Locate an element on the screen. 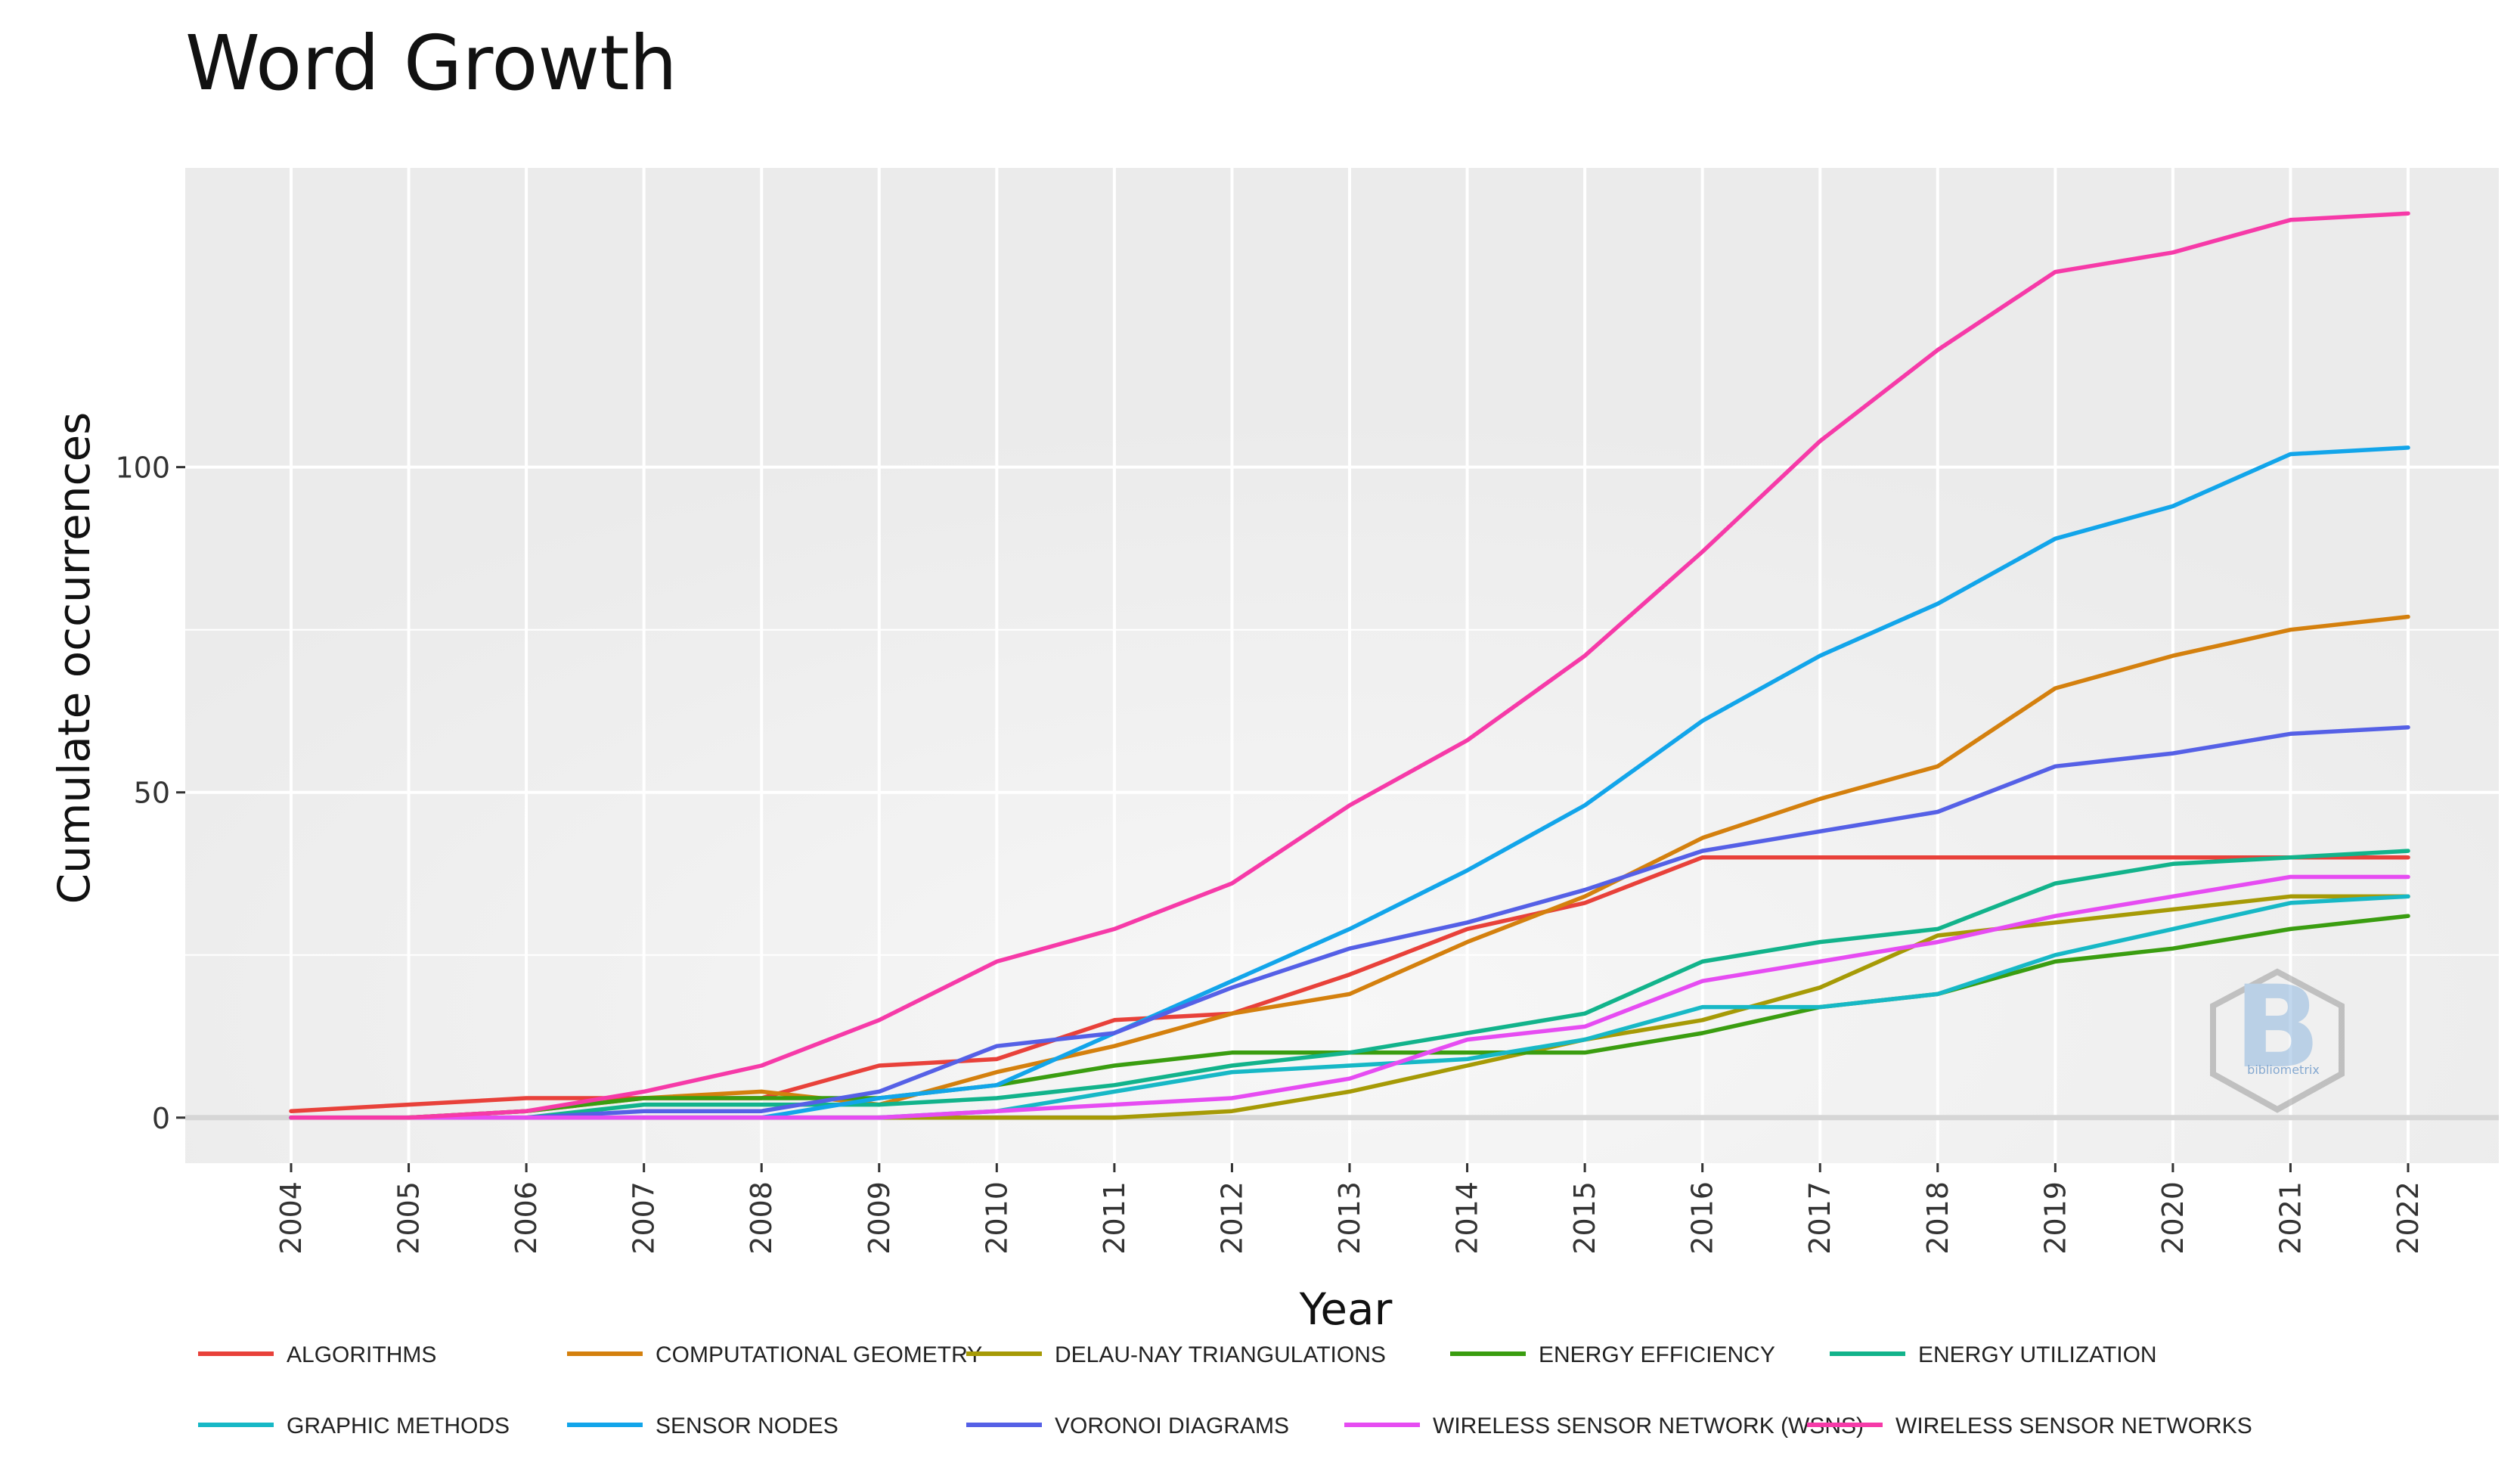 This screenshot has height=1474, width=2520. y-tick-label: 0 is located at coordinates (161, 1118).